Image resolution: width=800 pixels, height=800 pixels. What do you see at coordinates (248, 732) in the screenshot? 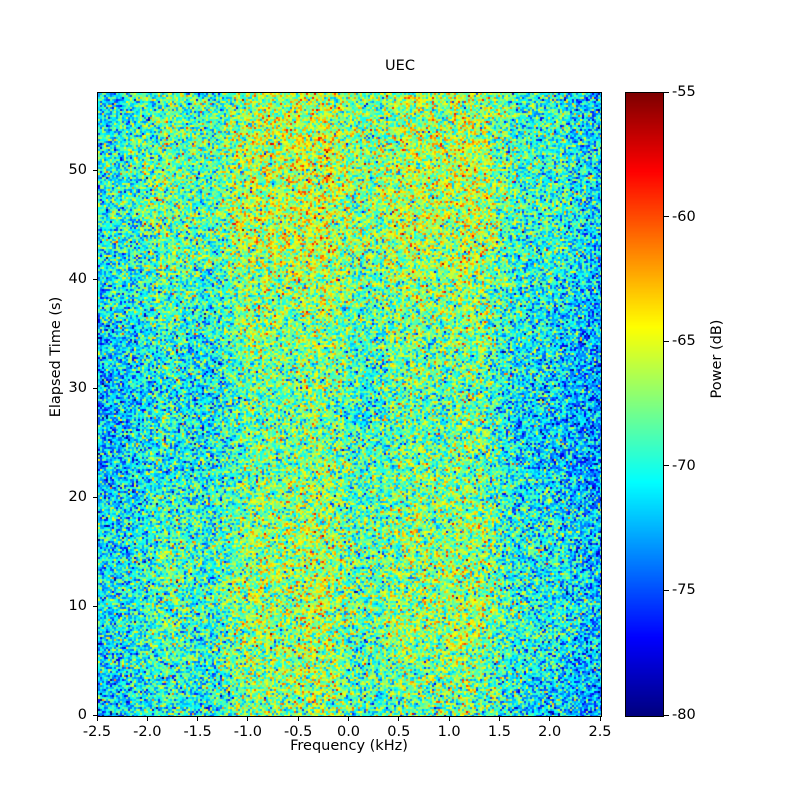
I see `x-tick-label: -1.0` at bounding box center [248, 732].